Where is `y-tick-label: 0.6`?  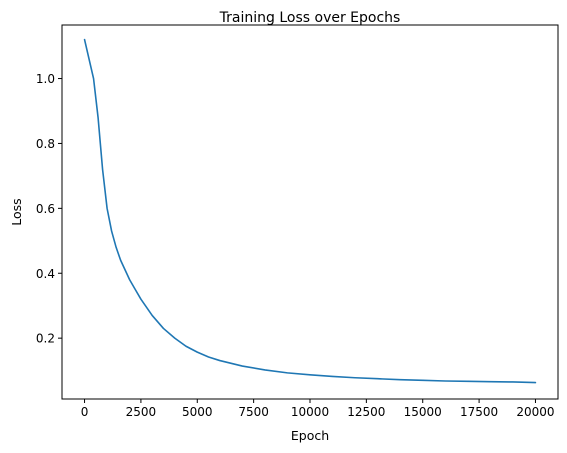
y-tick-label: 0.6 is located at coordinates (45, 209).